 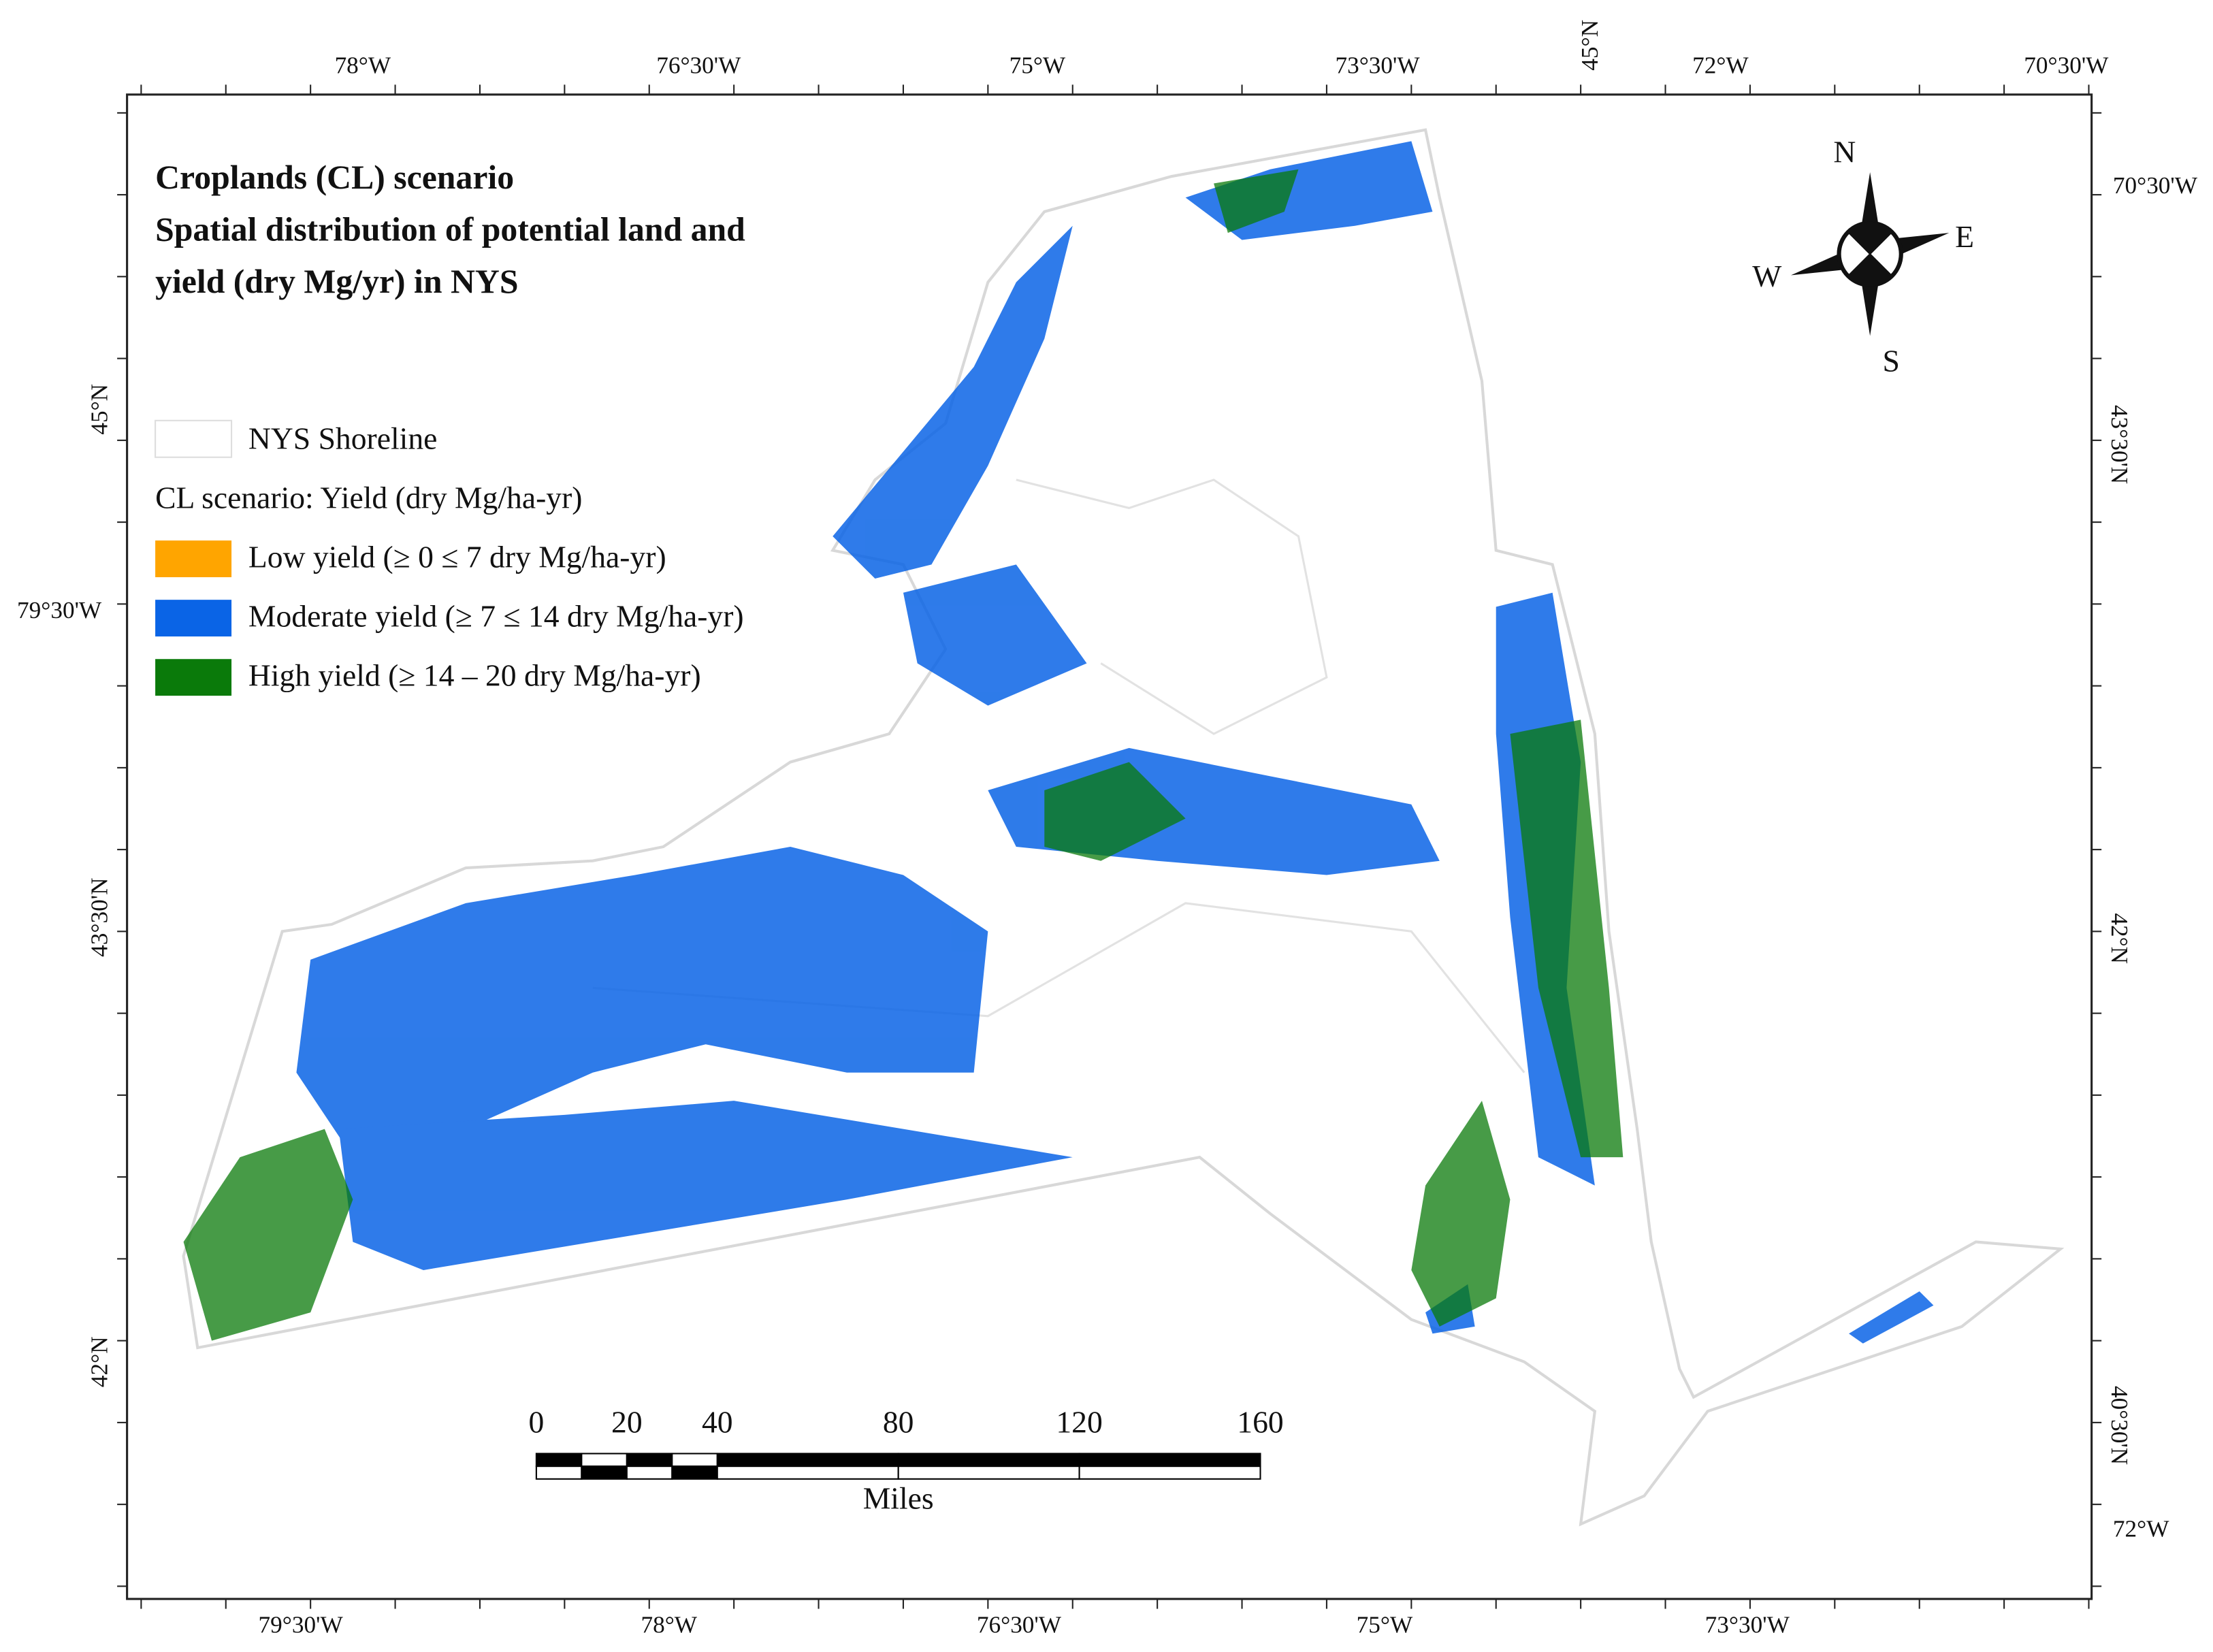 I want to click on compass-label: W, so click(x=1766, y=276).